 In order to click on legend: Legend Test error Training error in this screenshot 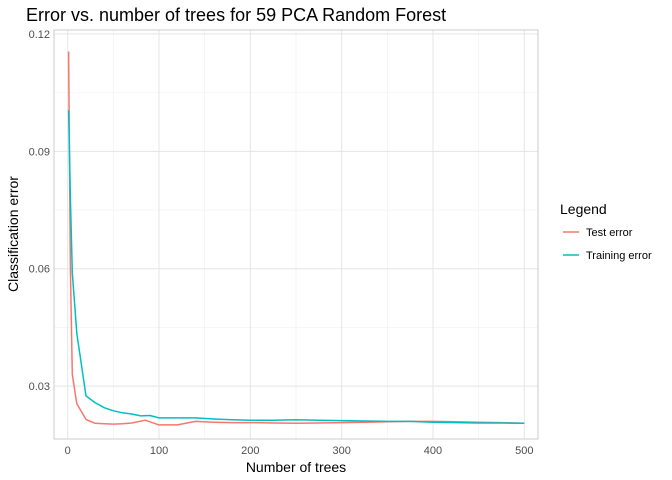, I will do `click(606, 231)`.